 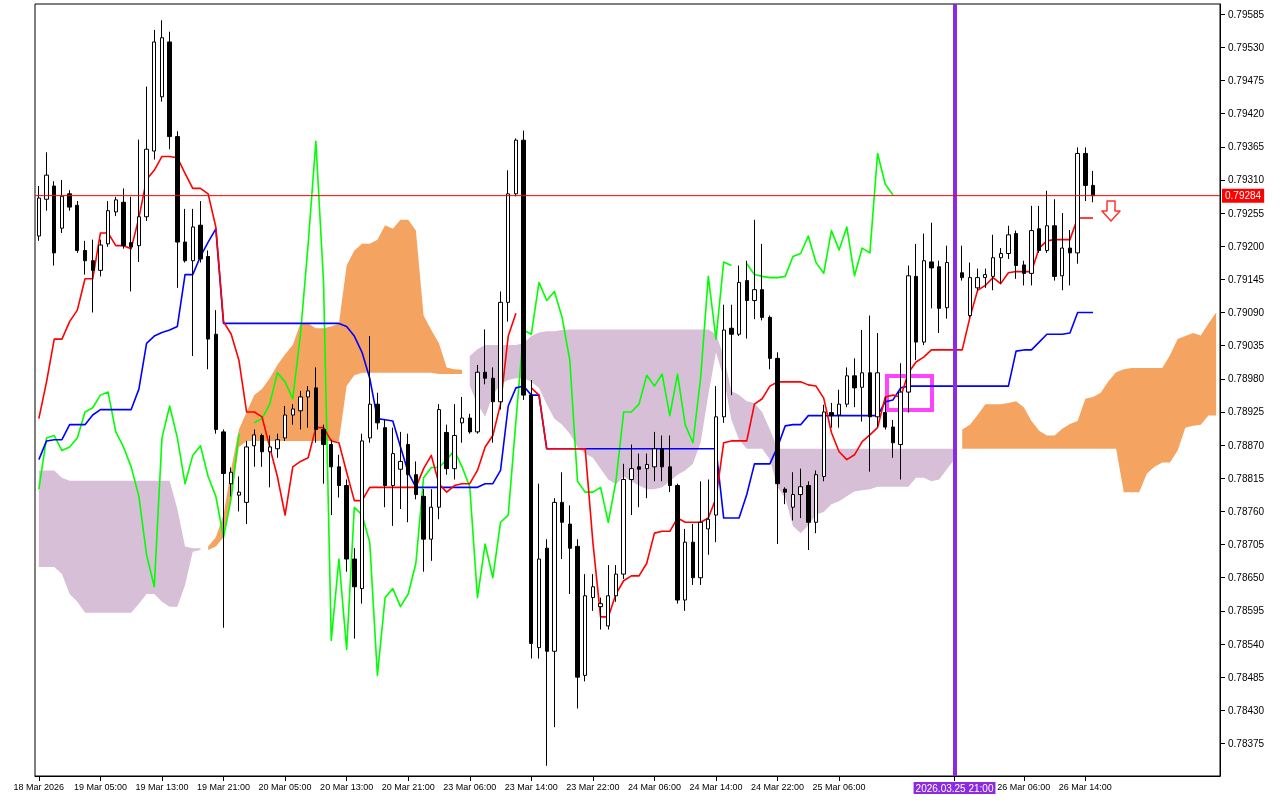 I want to click on ref-line-label: 0.79284, so click(x=1243, y=196).